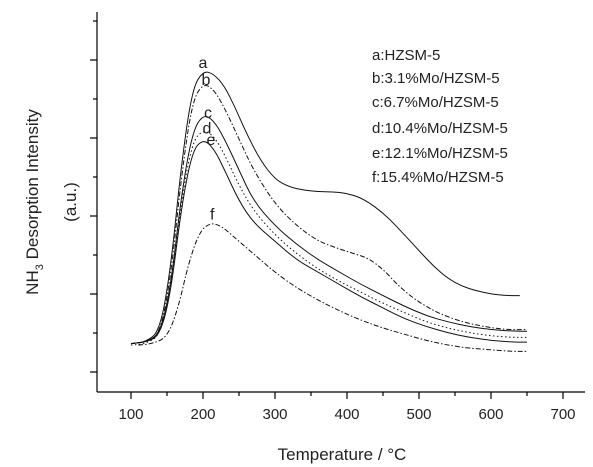 The height and width of the screenshot is (467, 593). What do you see at coordinates (435, 102) in the screenshot?
I see `legend-entry-c: c:6.7%Mo/HZSM-5` at bounding box center [435, 102].